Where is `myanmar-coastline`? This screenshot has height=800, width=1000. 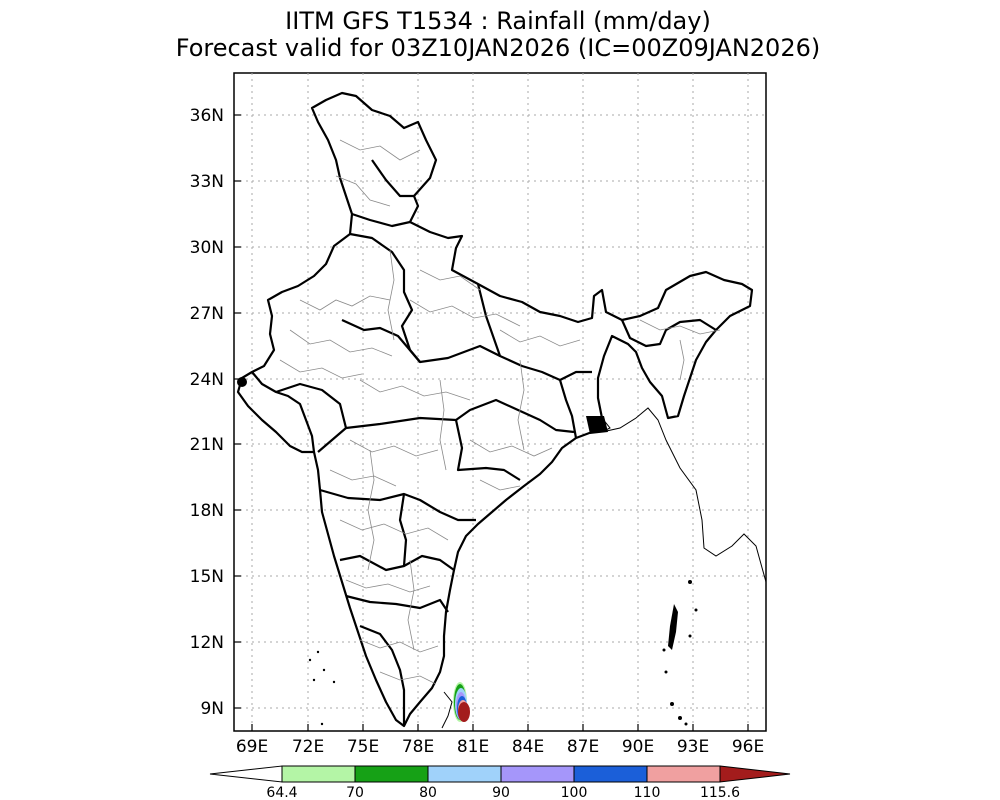
myanmar-coastline is located at coordinates (684, 495).